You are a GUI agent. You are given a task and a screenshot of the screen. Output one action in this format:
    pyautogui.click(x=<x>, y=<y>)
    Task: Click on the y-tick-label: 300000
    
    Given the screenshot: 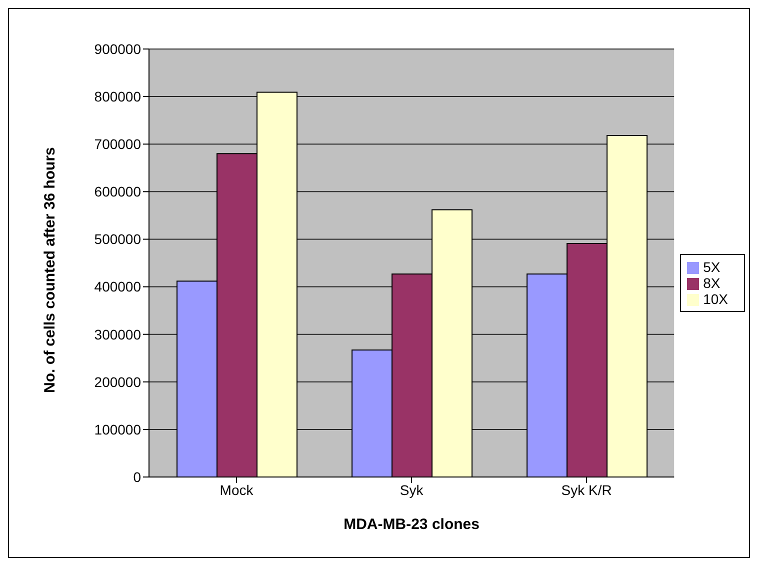 What is the action you would take?
    pyautogui.click(x=118, y=334)
    